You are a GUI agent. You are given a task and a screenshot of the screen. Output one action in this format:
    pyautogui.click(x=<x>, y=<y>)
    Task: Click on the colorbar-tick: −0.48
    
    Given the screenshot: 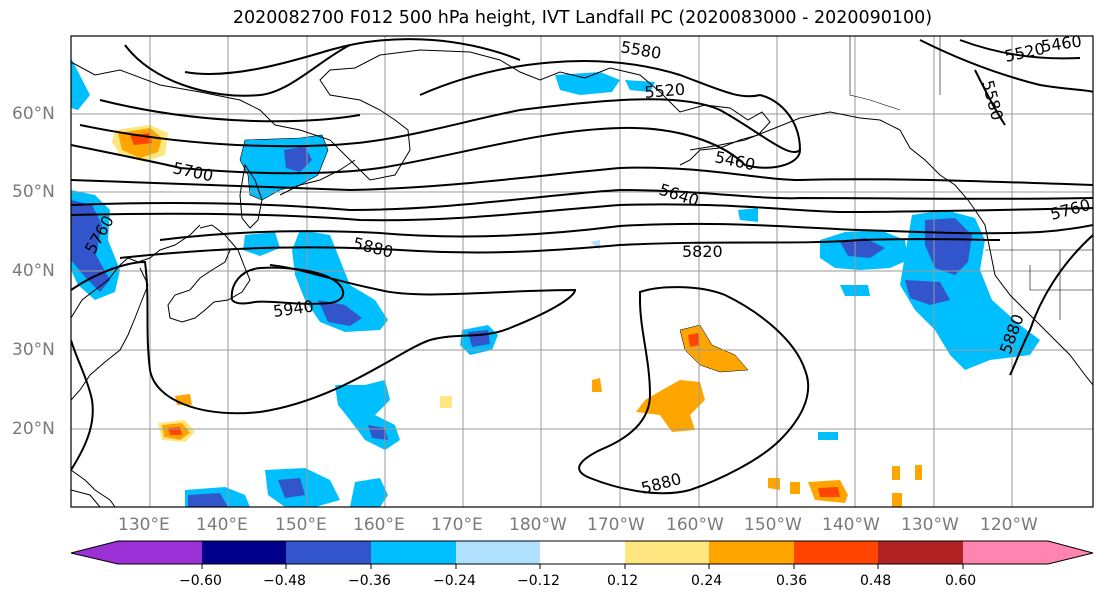 What is the action you would take?
    pyautogui.click(x=284, y=581)
    